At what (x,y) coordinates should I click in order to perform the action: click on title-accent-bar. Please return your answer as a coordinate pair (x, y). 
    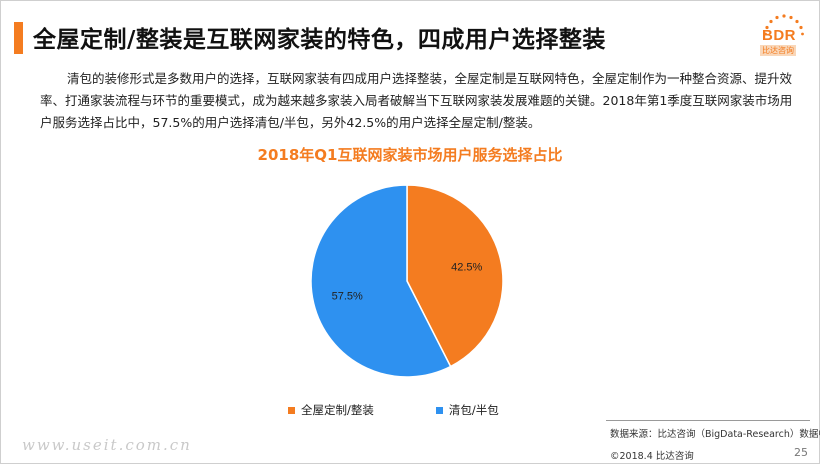
    Looking at the image, I should click on (18, 38).